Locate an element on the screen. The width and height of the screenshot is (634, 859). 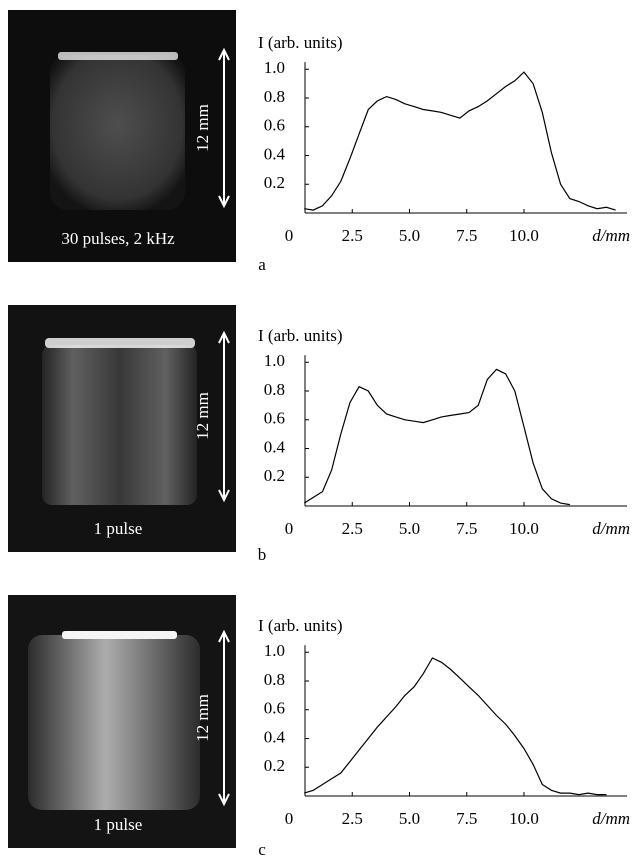
photo-a is located at coordinates (122, 136).